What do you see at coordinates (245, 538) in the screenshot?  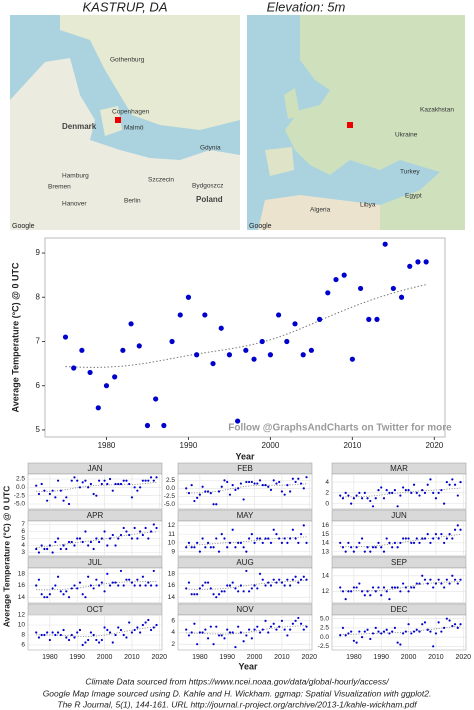 I see `panel` at bounding box center [245, 538].